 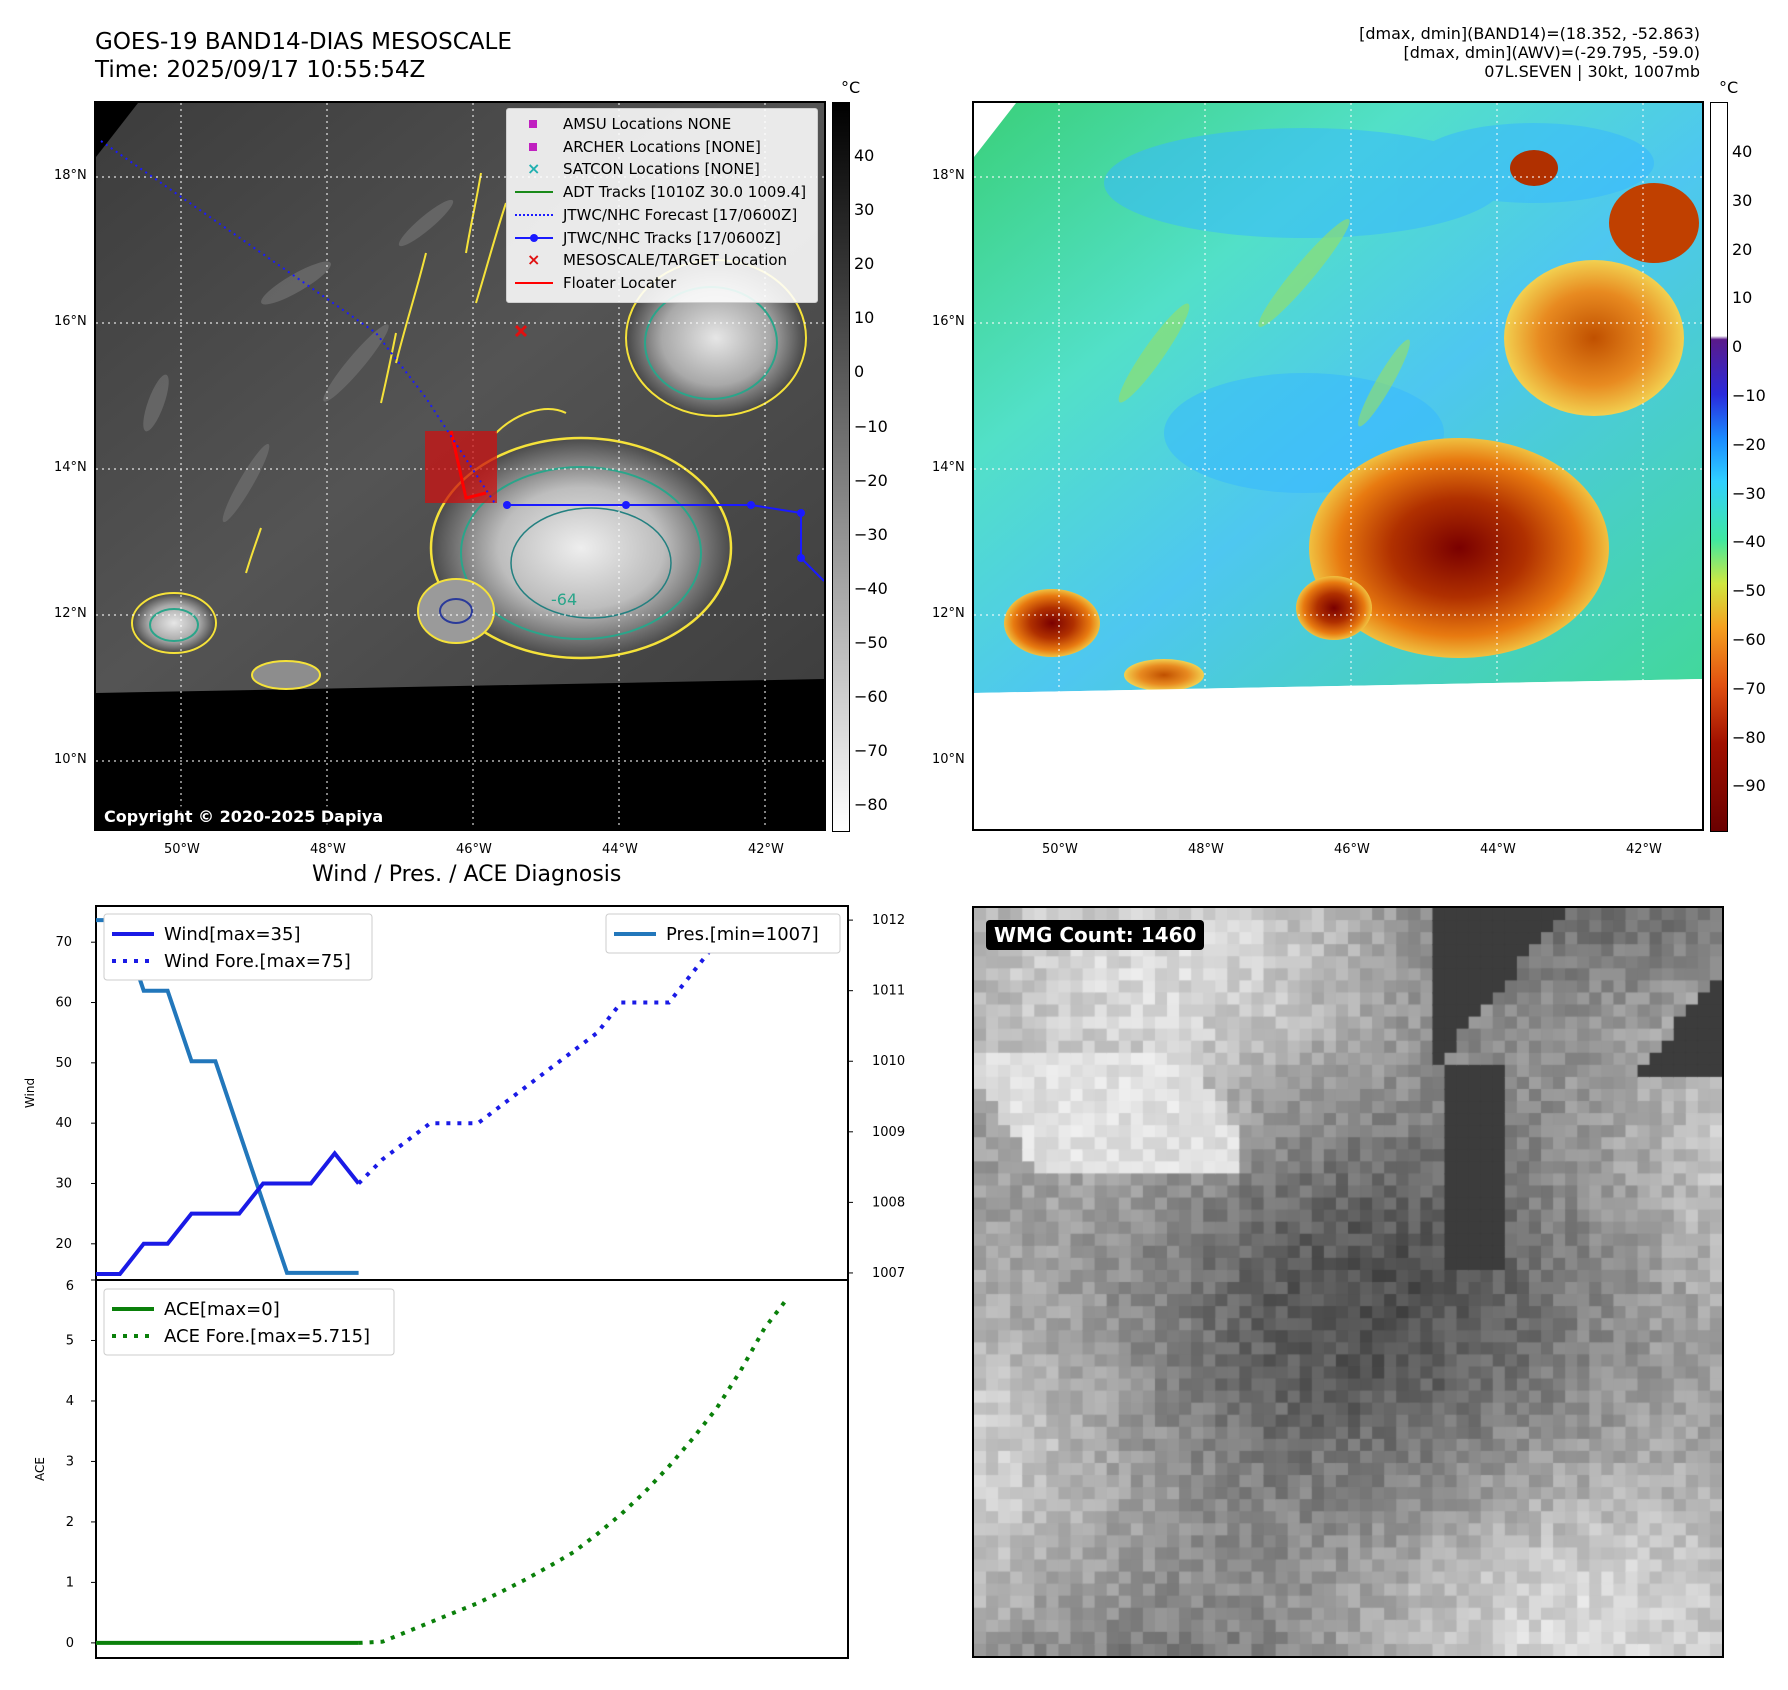 I want to click on lower-axes-frame, so click(x=472, y=1469).